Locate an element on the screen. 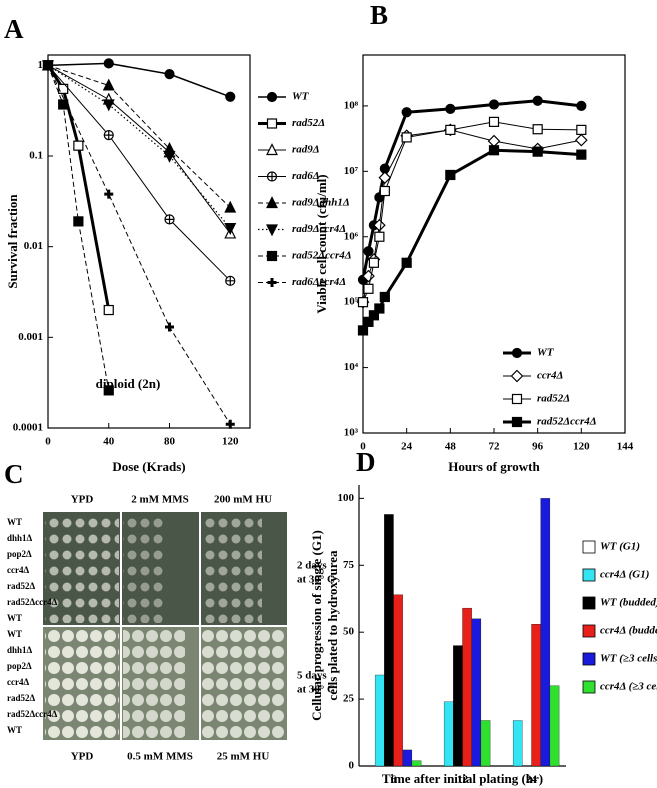 Image resolution: width=657 pixels, height=788 pixels. y-axis-label: Cellular progression of single (G1) is located at coordinates (316, 625).